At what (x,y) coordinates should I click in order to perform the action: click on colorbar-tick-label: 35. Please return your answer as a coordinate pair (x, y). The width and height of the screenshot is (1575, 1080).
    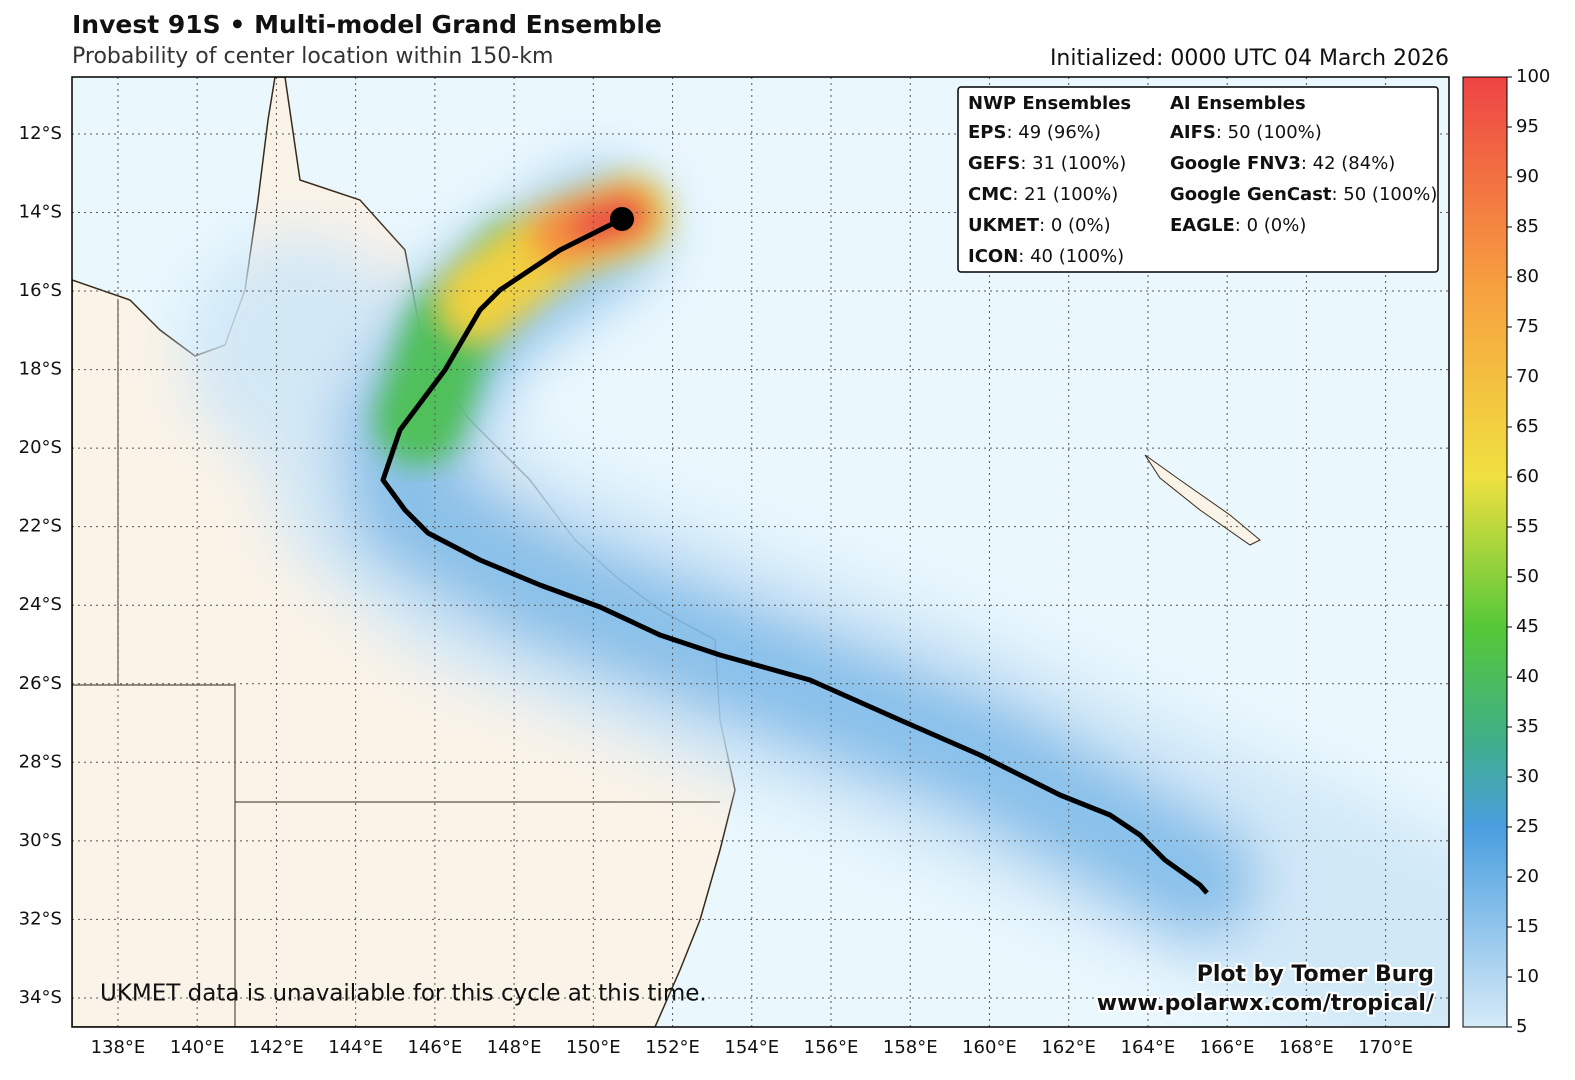
    Looking at the image, I should click on (1527, 726).